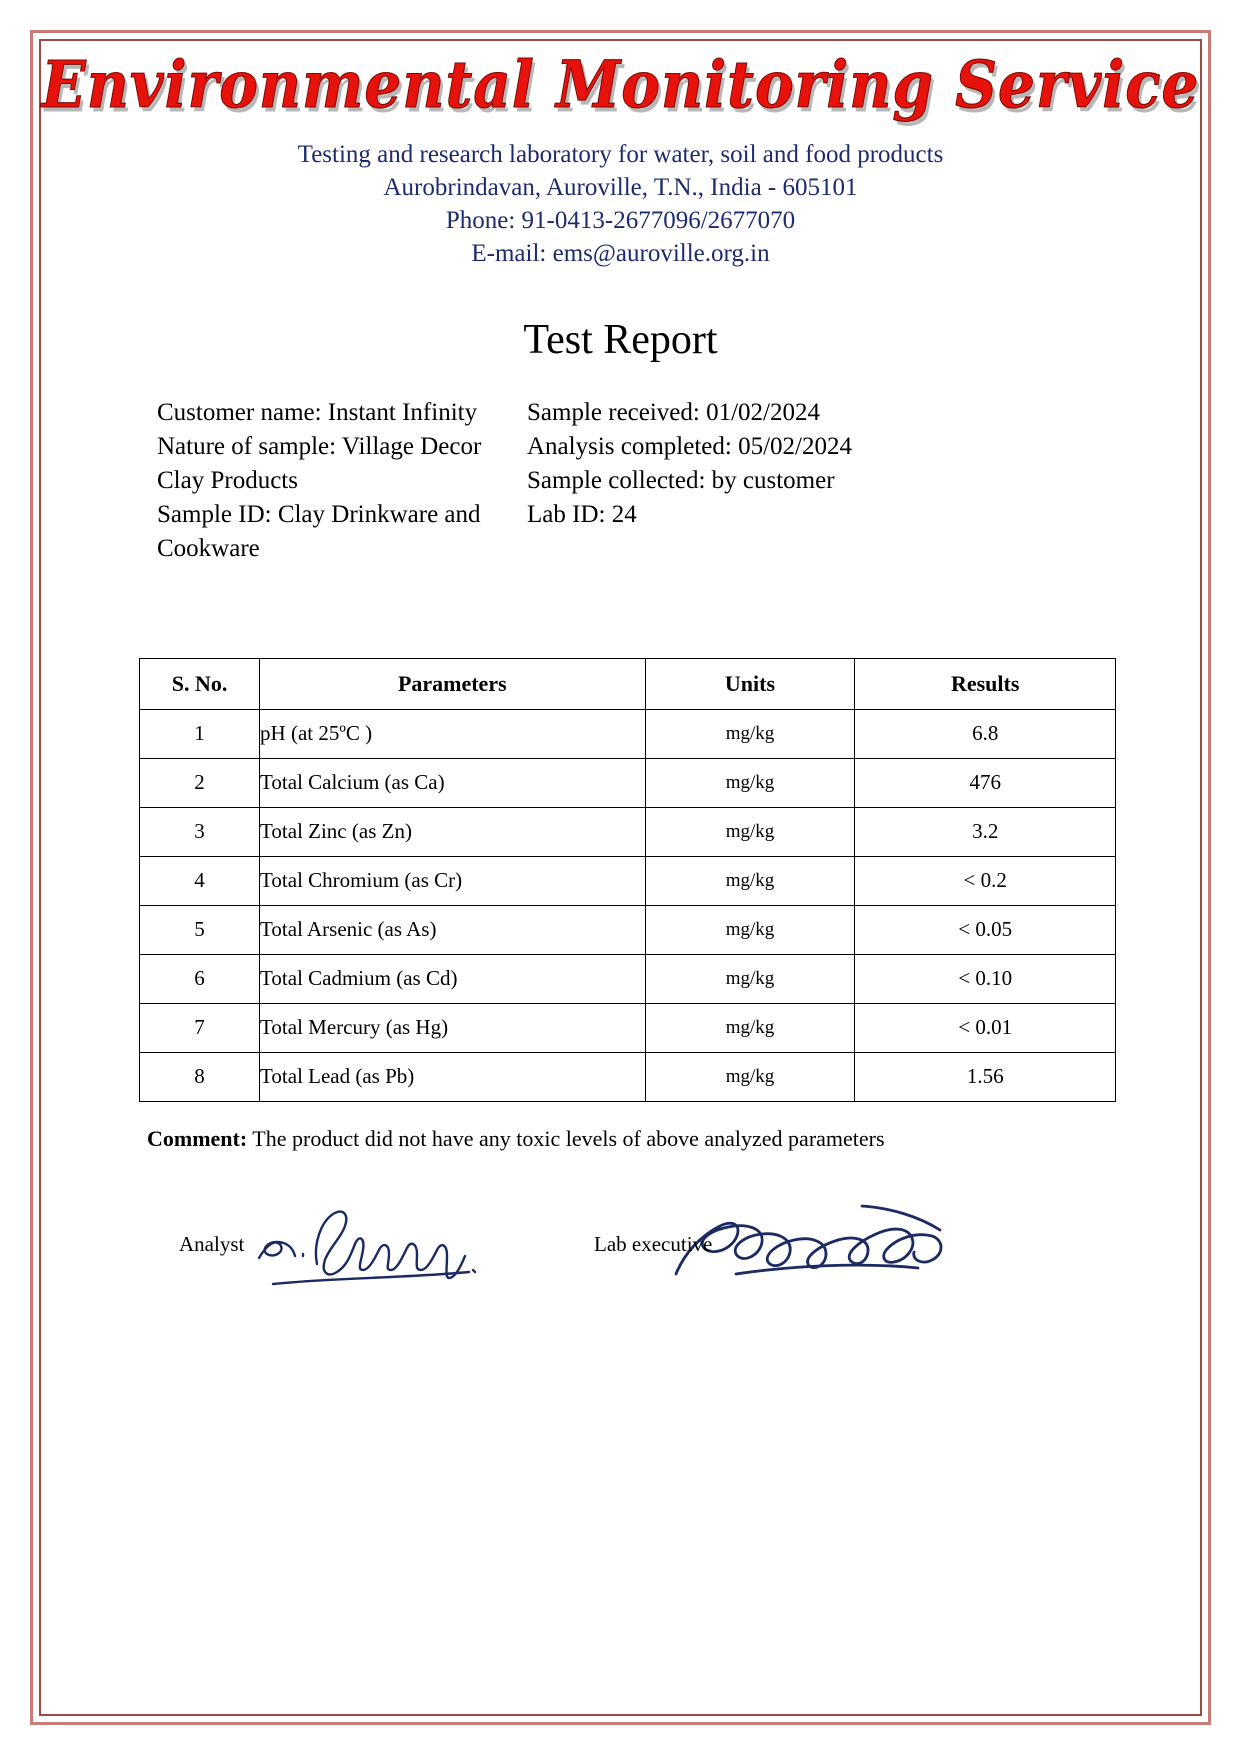  I want to click on cell-result: 1.56, so click(985, 1076).